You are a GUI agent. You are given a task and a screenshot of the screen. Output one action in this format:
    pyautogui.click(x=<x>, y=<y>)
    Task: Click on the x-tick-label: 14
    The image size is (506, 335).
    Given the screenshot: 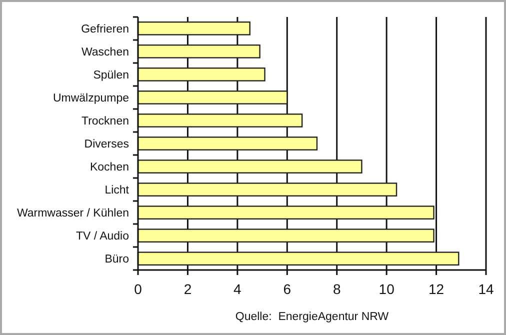 What is the action you would take?
    pyautogui.click(x=486, y=289)
    